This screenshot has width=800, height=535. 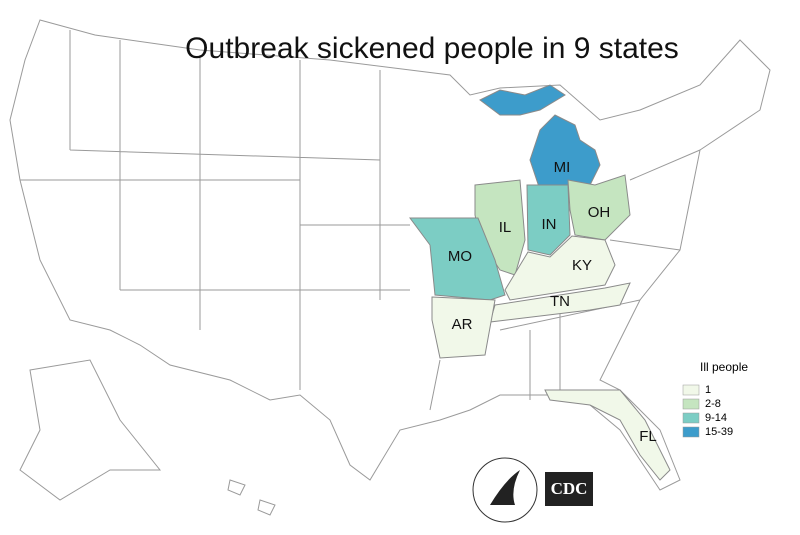 I want to click on state-label: FL, so click(x=648, y=436).